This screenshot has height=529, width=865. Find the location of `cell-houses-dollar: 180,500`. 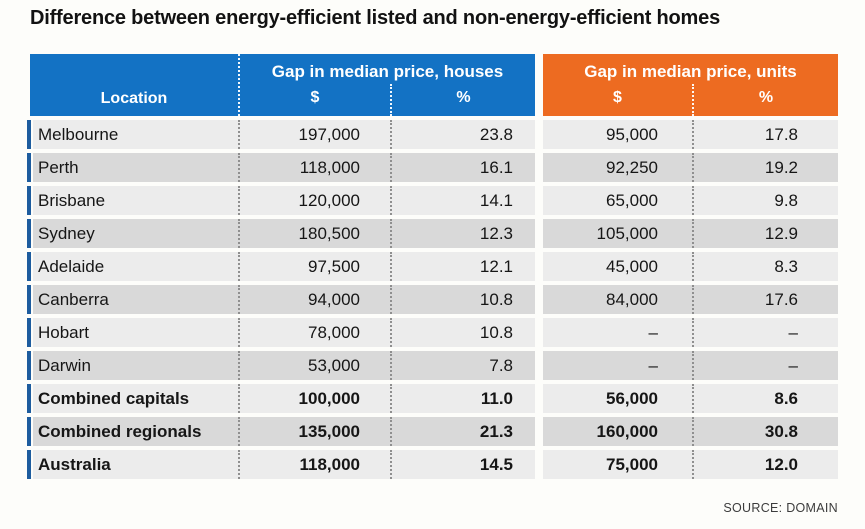

cell-houses-dollar: 180,500 is located at coordinates (314, 233).